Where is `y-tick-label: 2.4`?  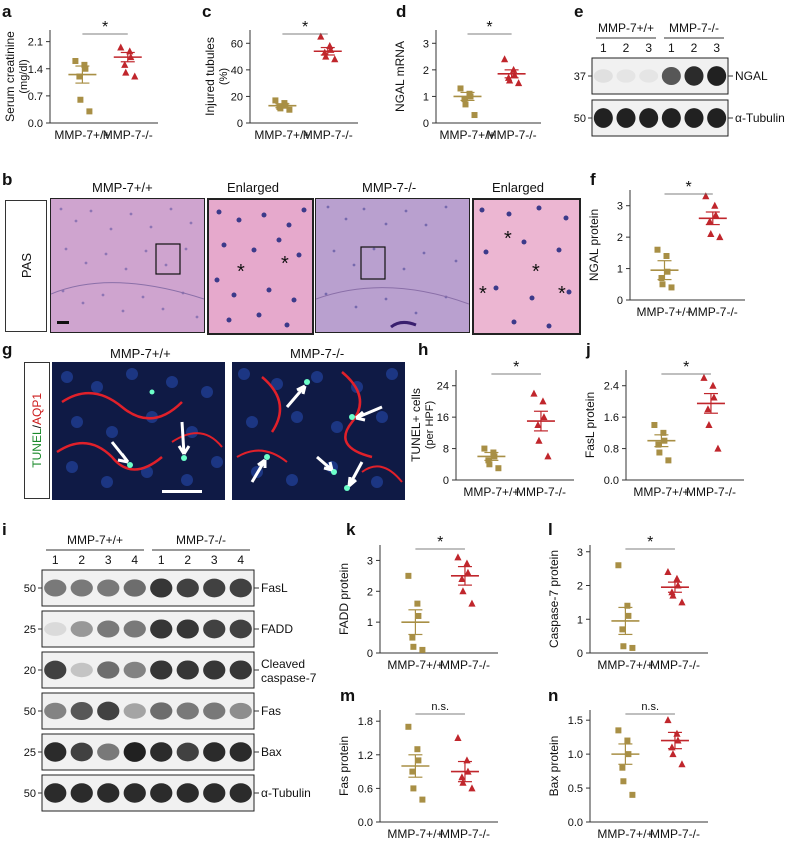
y-tick-label: 2.4 is located at coordinates (611, 387).